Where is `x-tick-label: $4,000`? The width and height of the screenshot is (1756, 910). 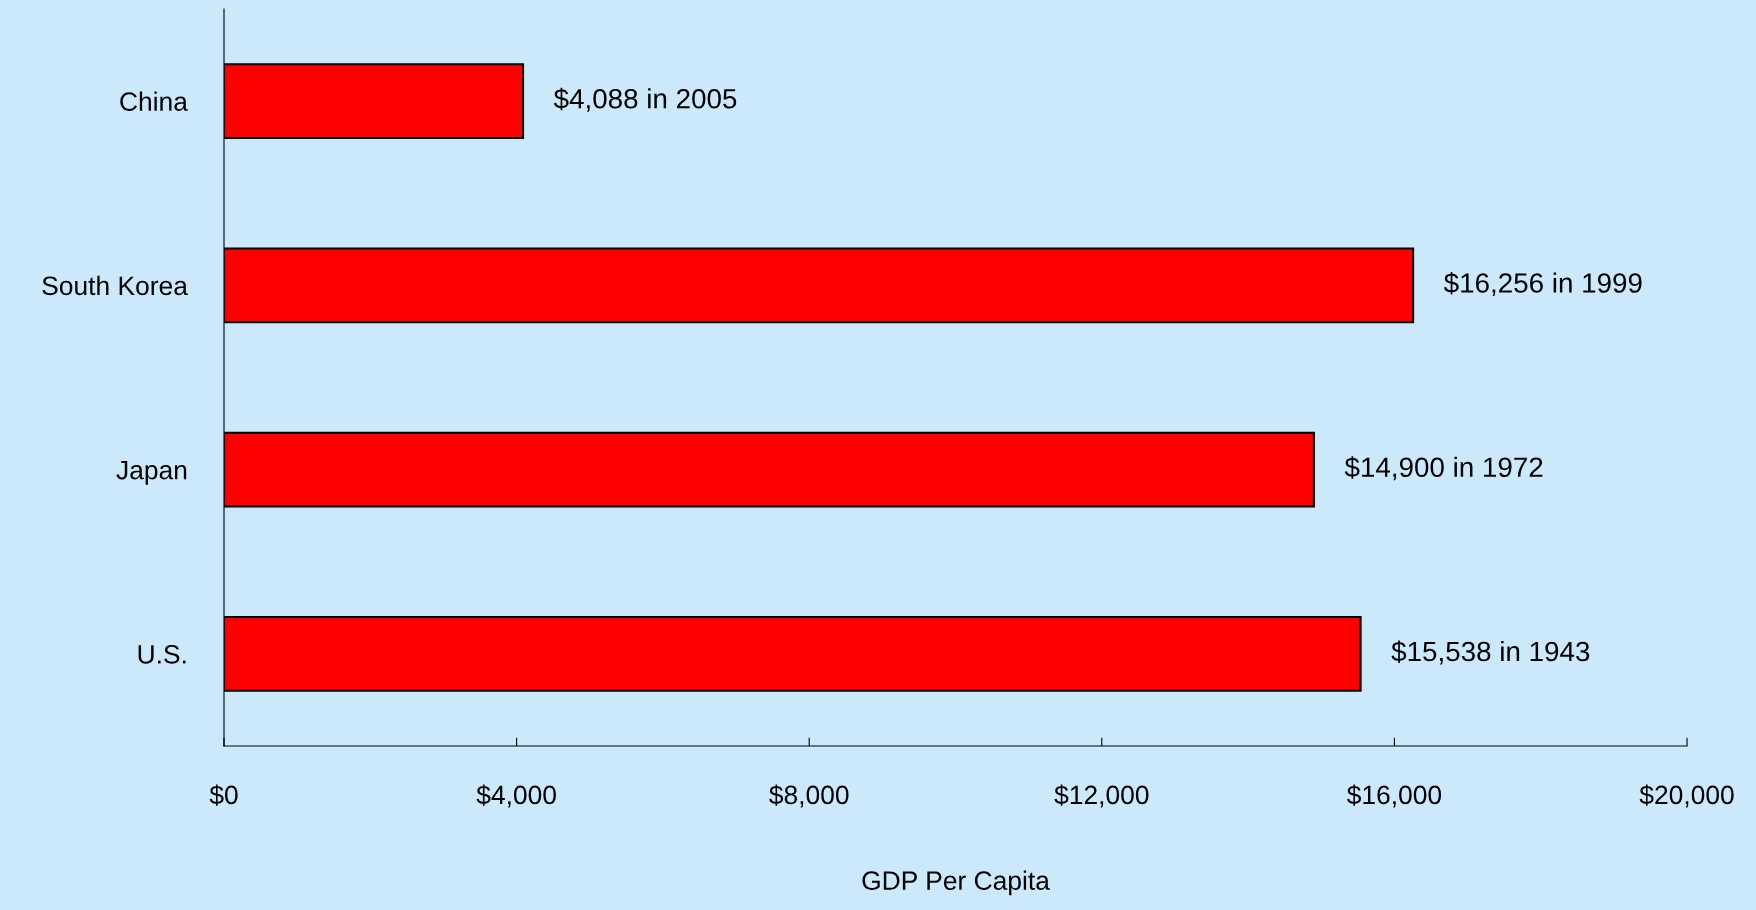
x-tick-label: $4,000 is located at coordinates (516, 796).